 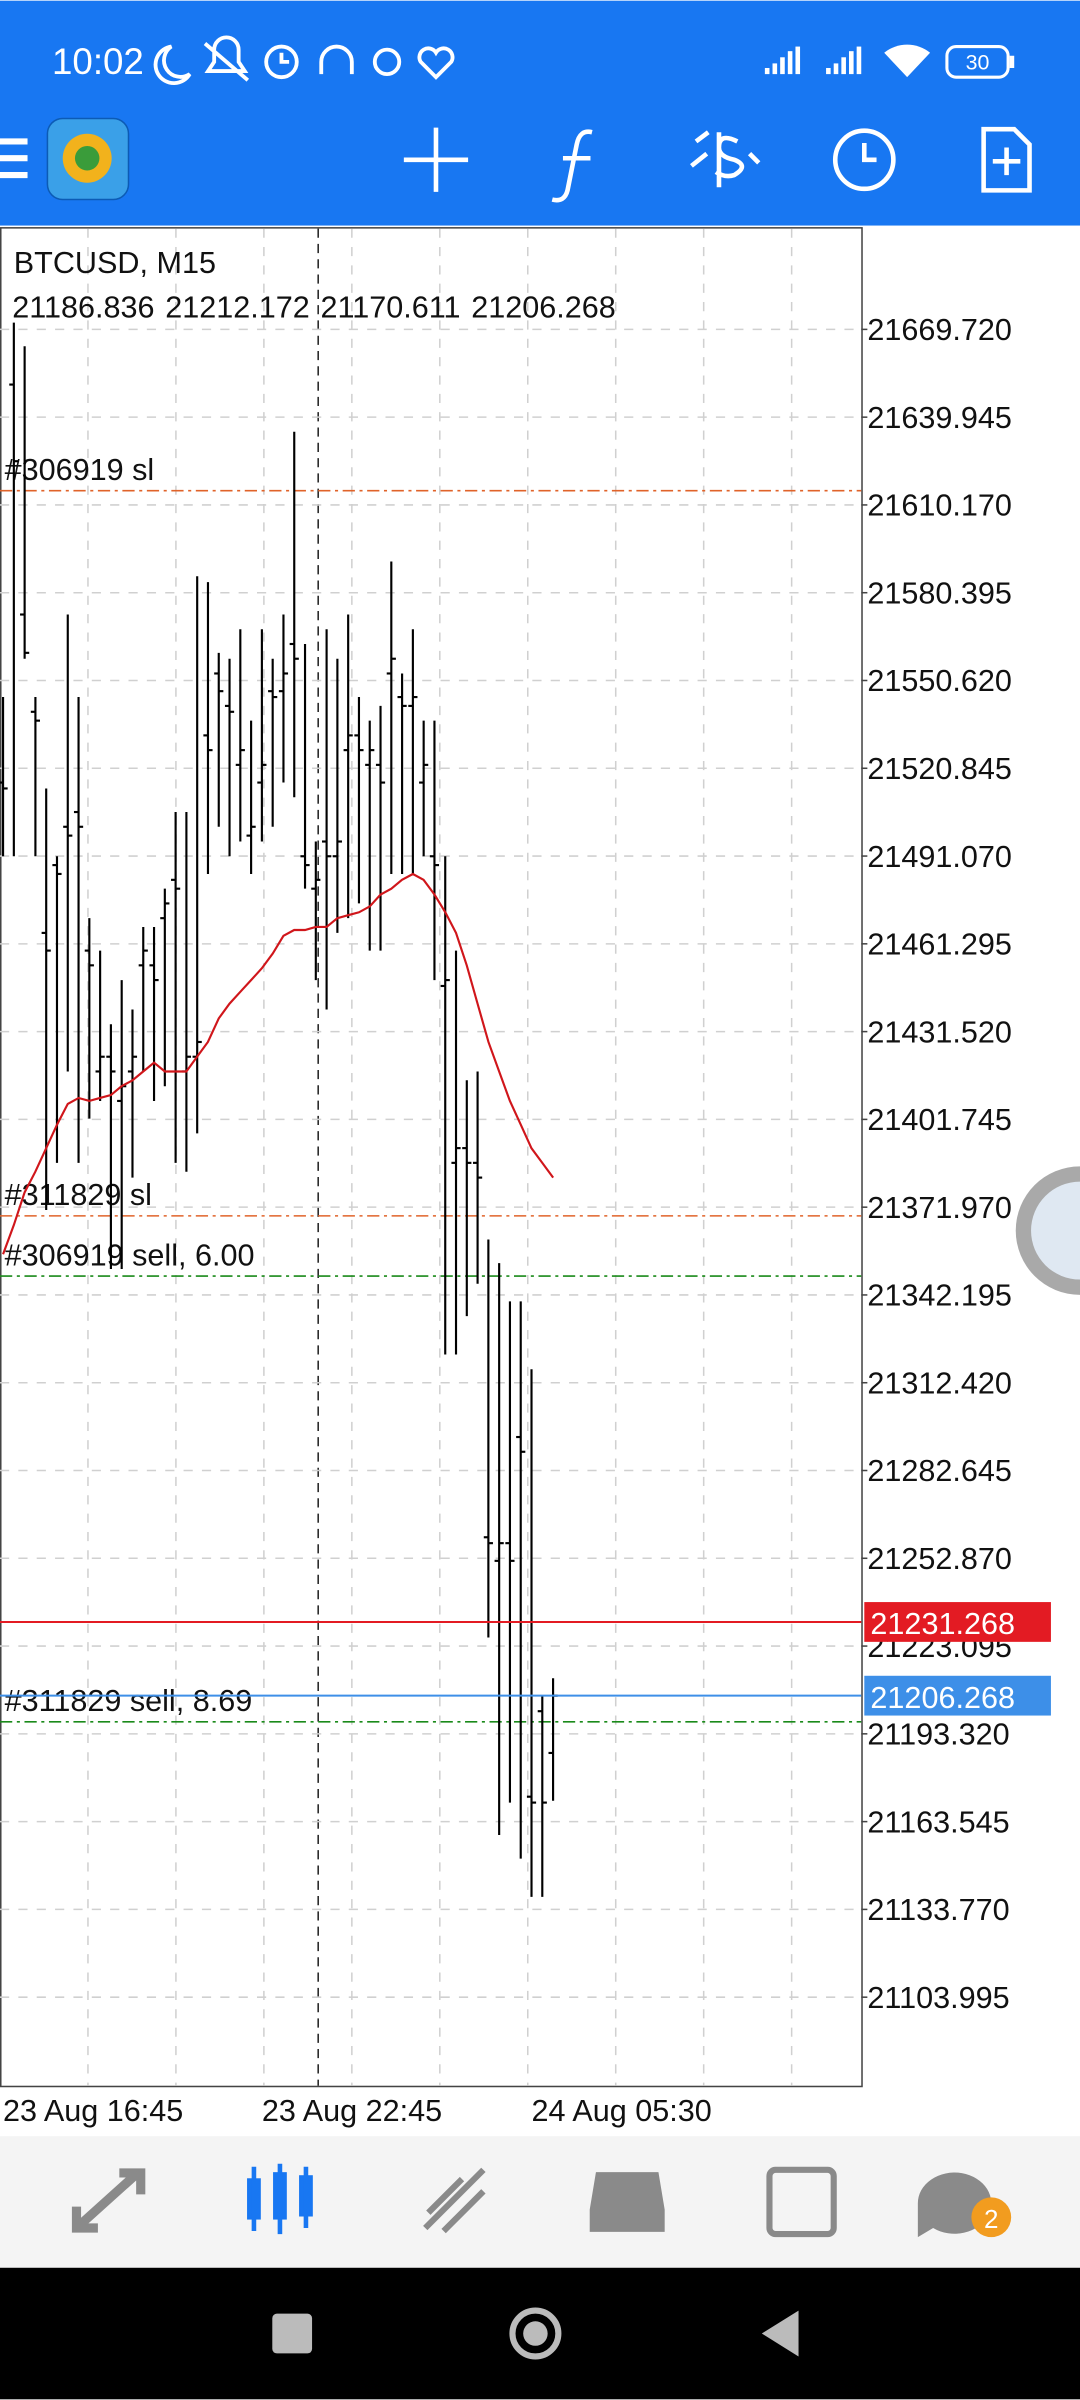 I want to click on status-icons, so click(x=304, y=60).